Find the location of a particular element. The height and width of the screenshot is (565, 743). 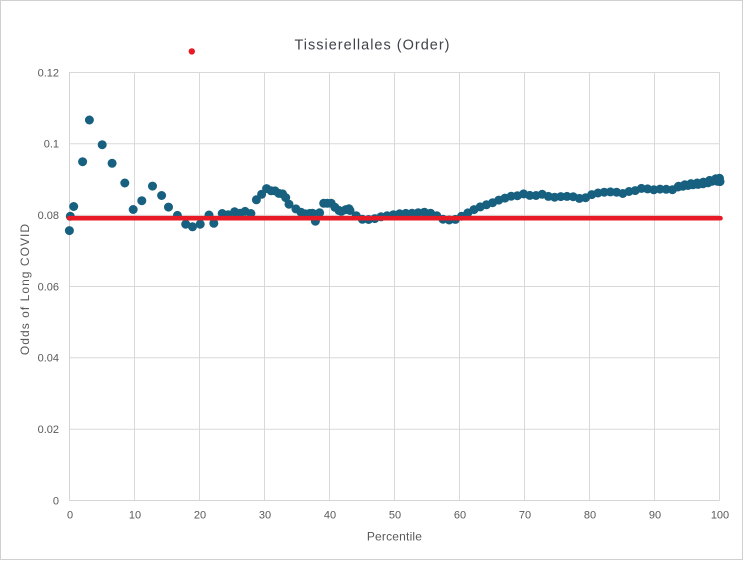

svg-text: 0.06 is located at coordinates (48, 287).